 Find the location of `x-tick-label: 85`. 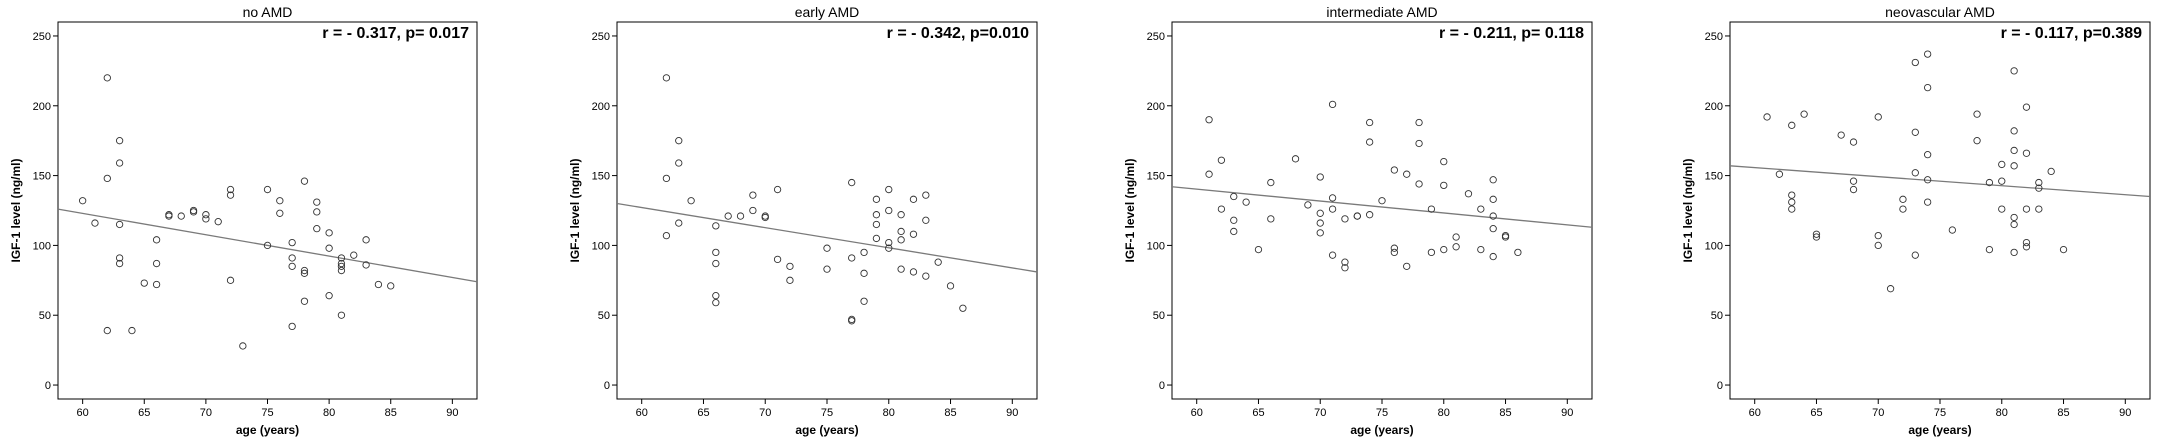

x-tick-label: 85 is located at coordinates (1505, 413).